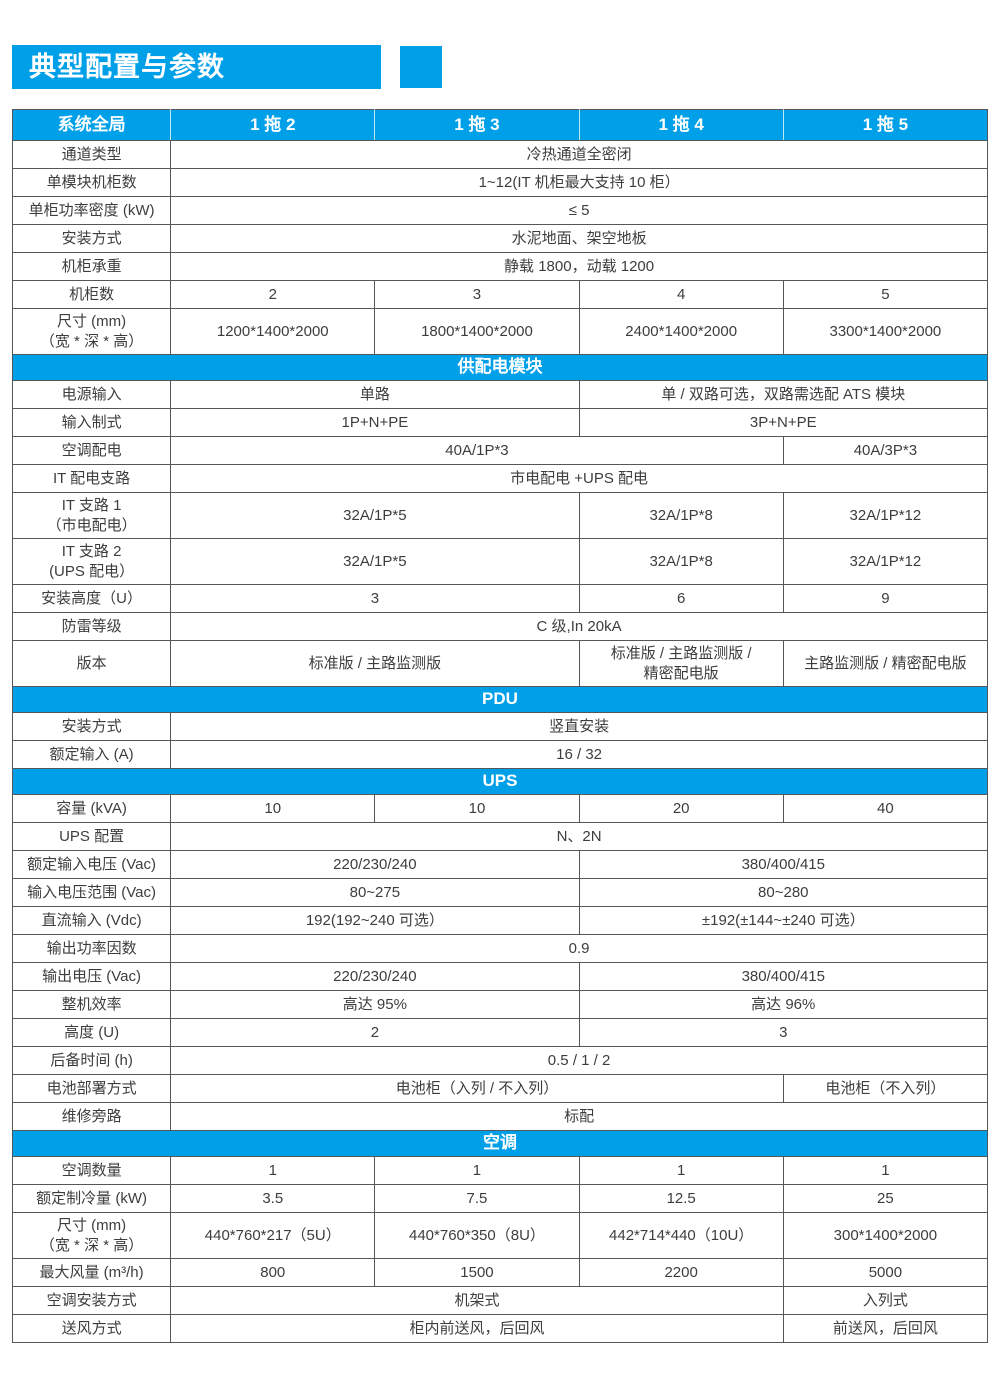 The image size is (1000, 1400). What do you see at coordinates (91, 450) in the screenshot?
I see `row-label: 空调配电` at bounding box center [91, 450].